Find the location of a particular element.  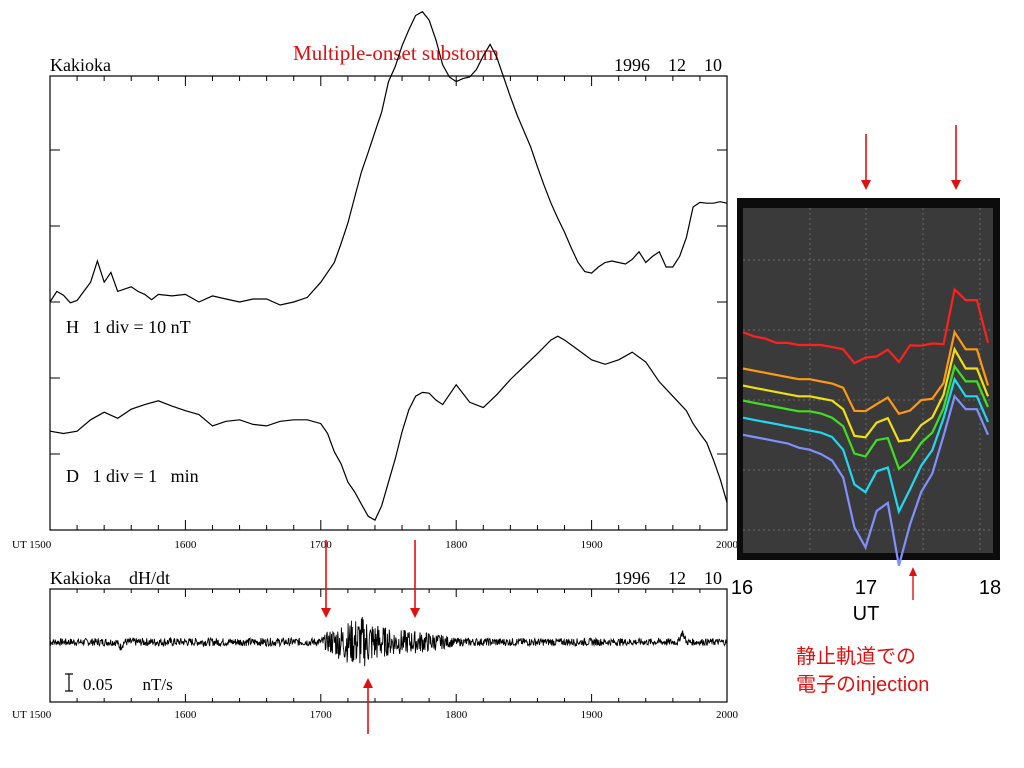

dhdt-scale-label: 0.05 nT/s is located at coordinates (128, 684).